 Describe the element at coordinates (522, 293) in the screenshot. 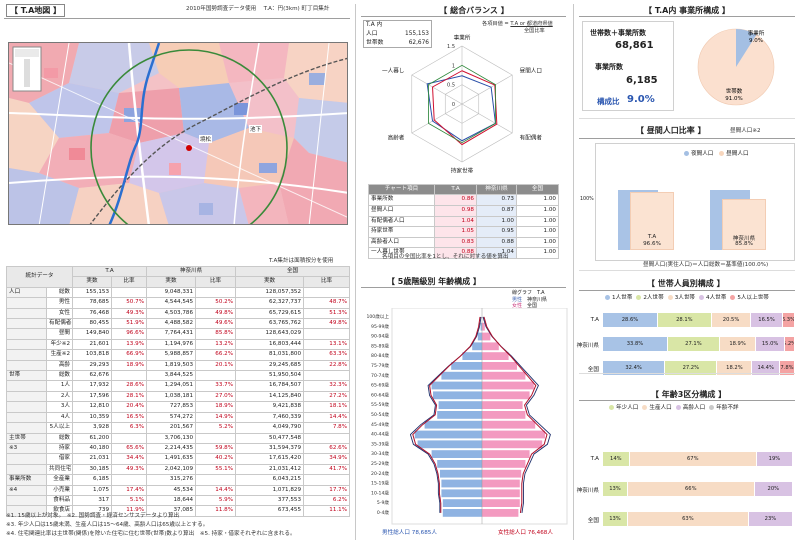

I see `pyramid-legend-title: 線グラフ` at that location.